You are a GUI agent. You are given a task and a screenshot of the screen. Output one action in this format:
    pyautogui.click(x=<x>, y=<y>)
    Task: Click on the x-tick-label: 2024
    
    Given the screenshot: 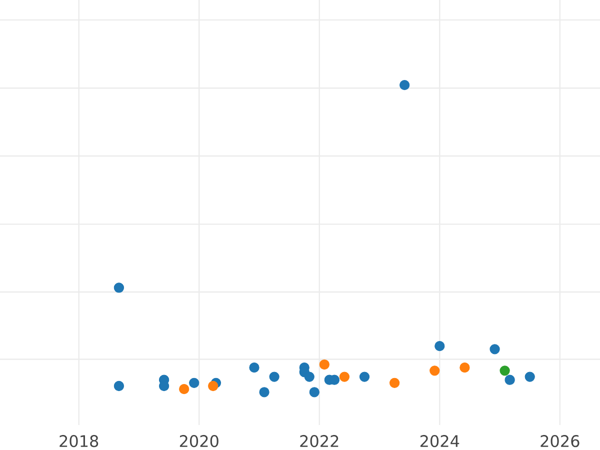 What is the action you would take?
    pyautogui.click(x=440, y=441)
    